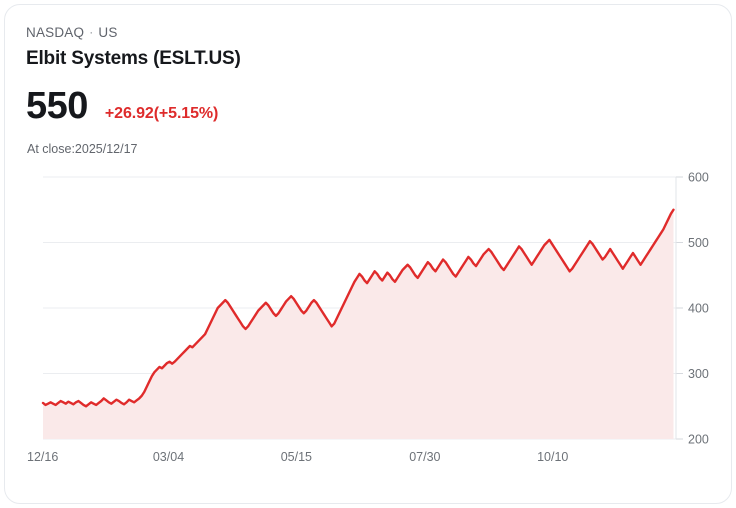 Image resolution: width=736 pixels, height=508 pixels. What do you see at coordinates (133, 58) in the screenshot?
I see `company-name: Elbit Systems (ESLT.US)` at bounding box center [133, 58].